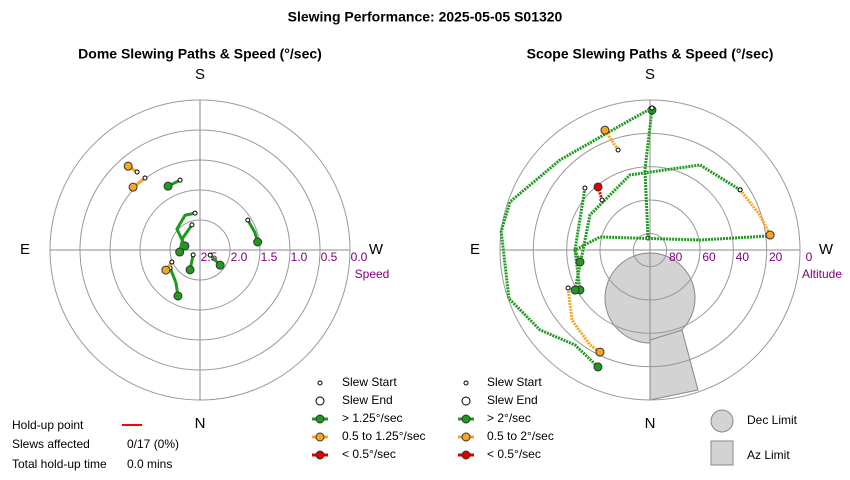  Describe the element at coordinates (709, 257) in the screenshot. I see `r-tick-label: 60` at that location.